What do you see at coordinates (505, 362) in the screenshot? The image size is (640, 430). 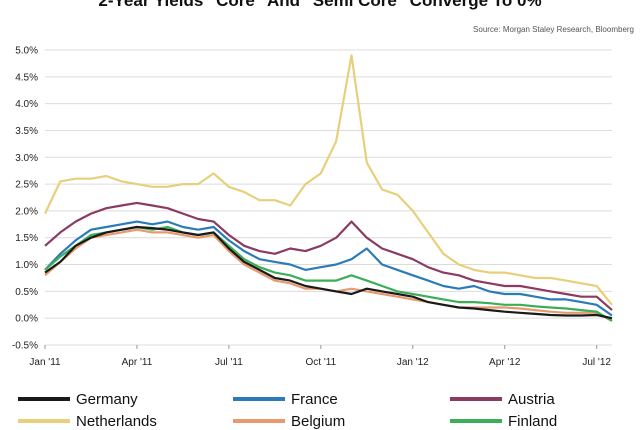 I see `x-tick-label: Apr '12` at bounding box center [505, 362].